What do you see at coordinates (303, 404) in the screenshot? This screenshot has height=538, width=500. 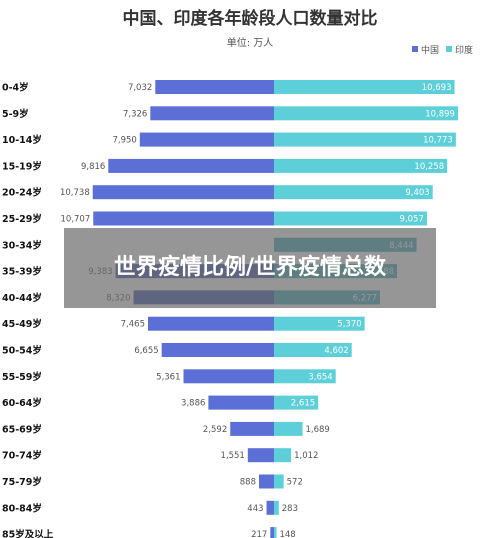 I see `value-label-india: 2,615` at bounding box center [303, 404].